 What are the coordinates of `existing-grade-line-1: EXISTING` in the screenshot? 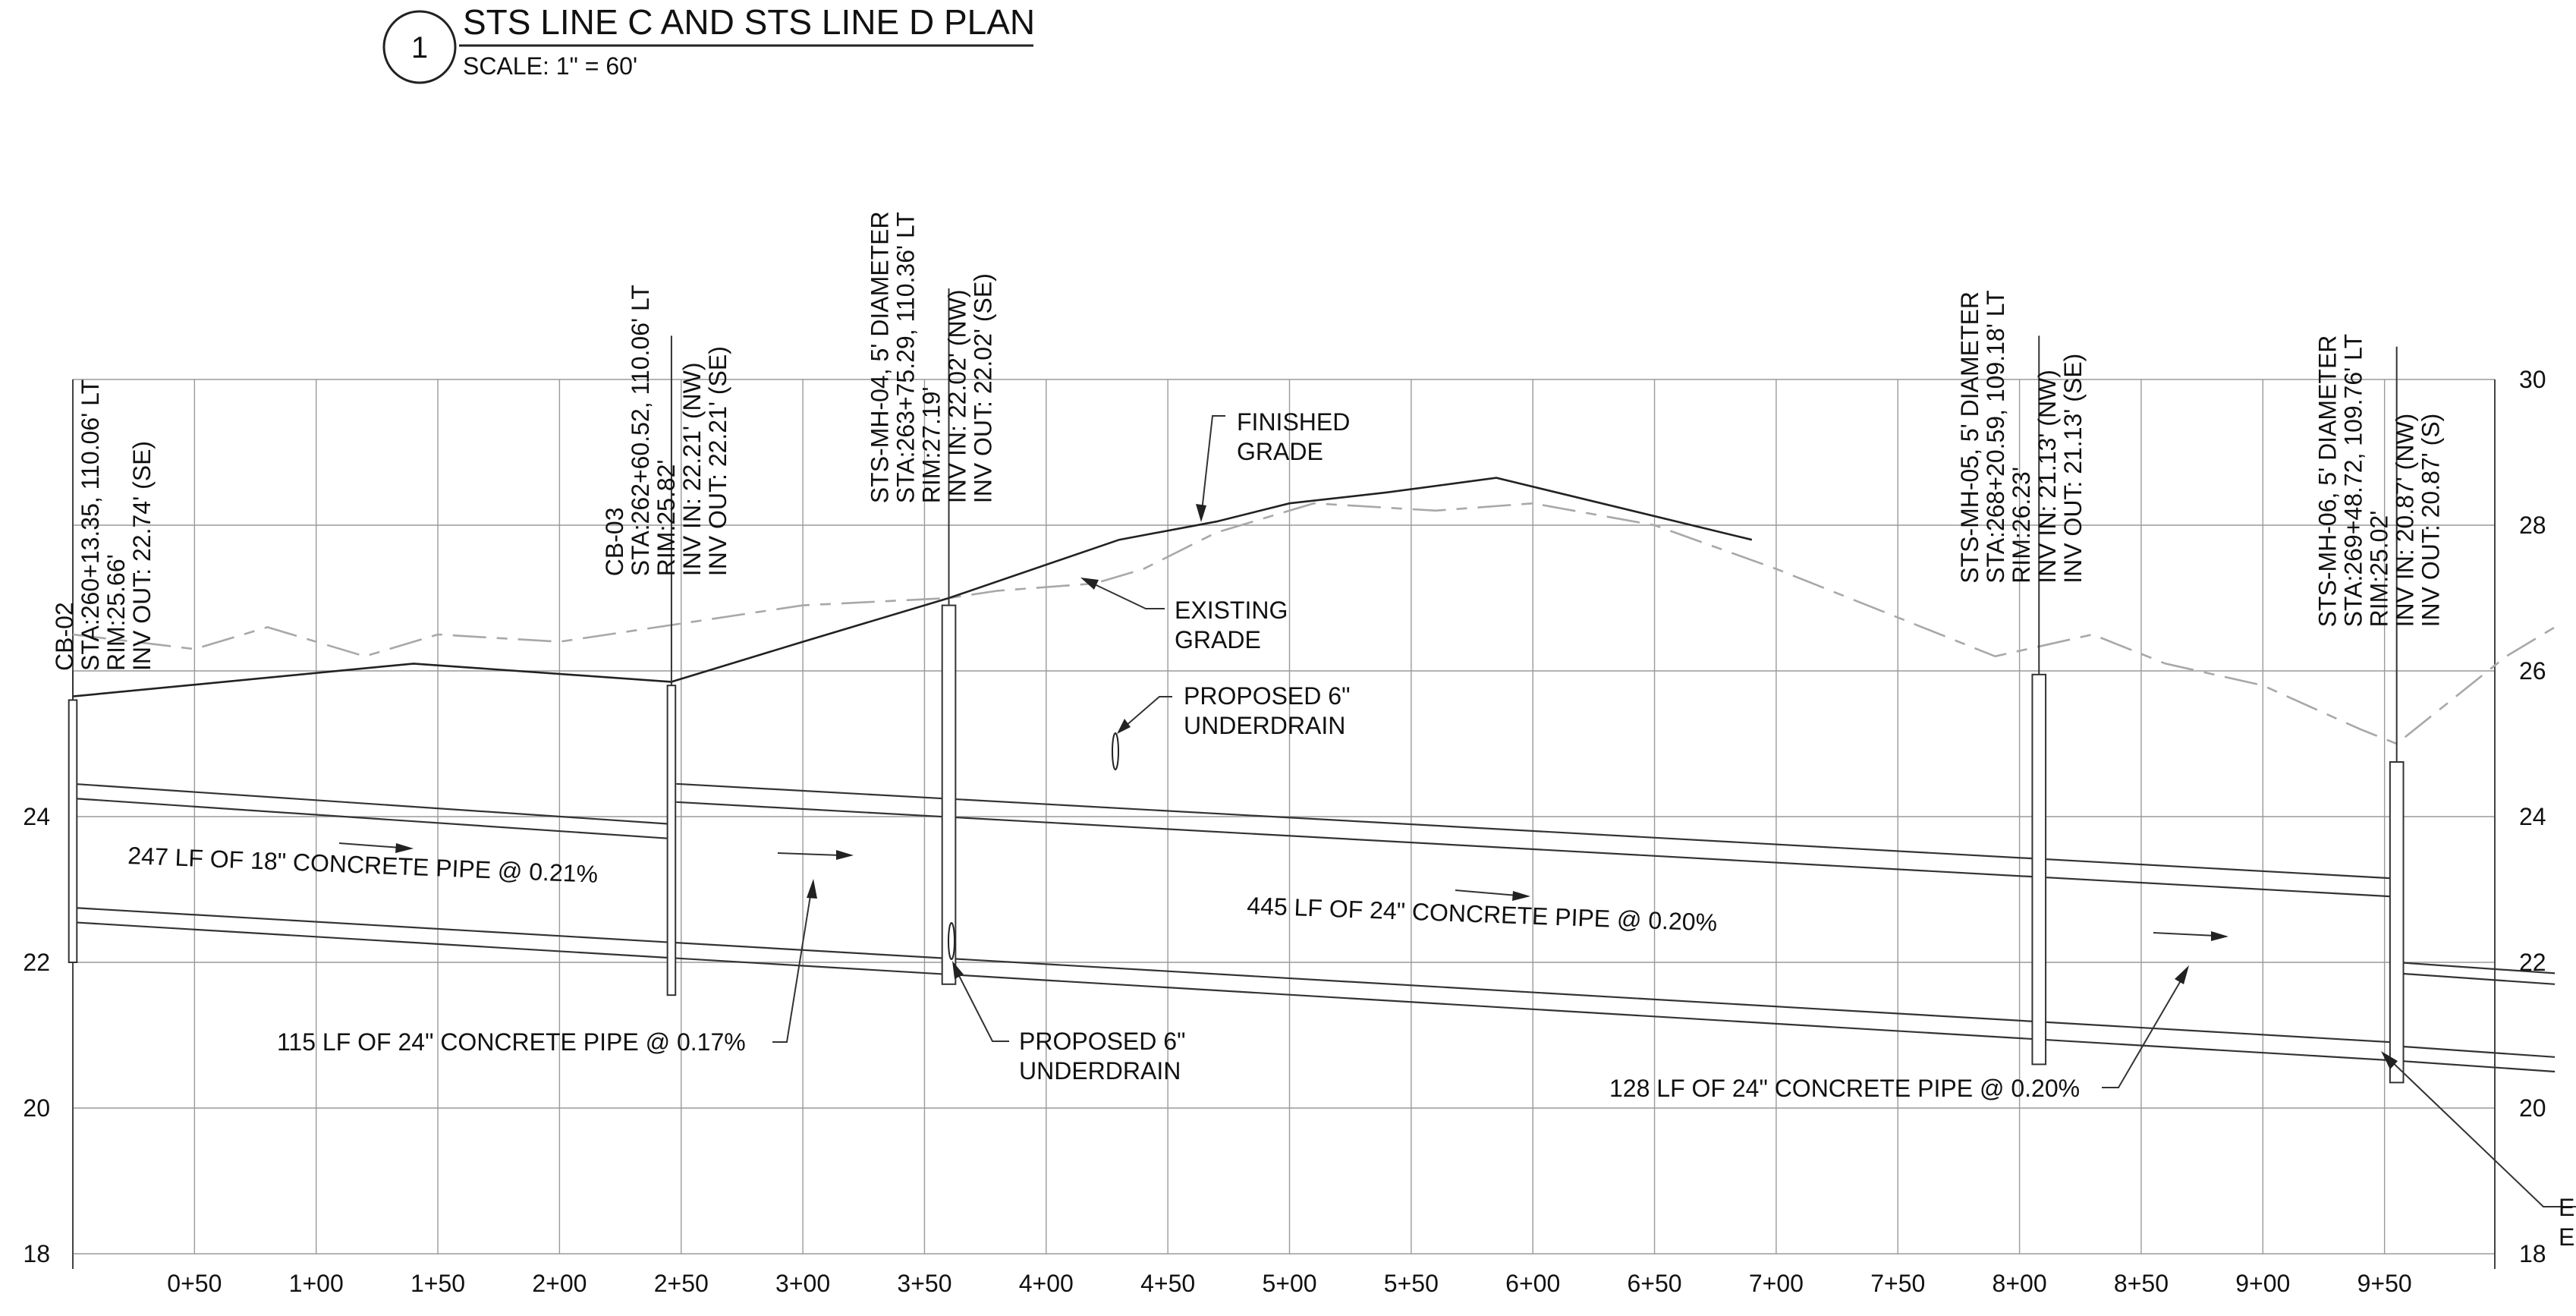 It's located at (1231, 611).